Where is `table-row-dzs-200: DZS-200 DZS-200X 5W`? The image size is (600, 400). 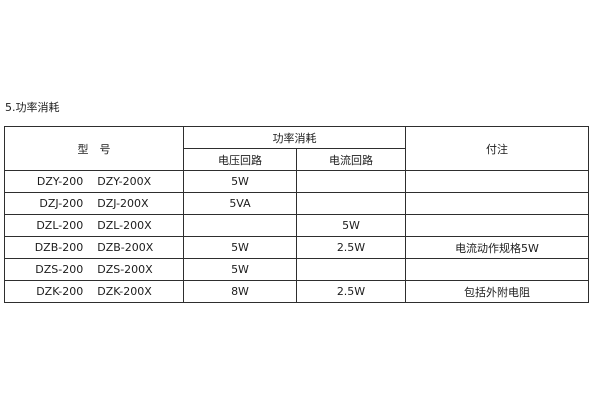
table-row-dzs-200: DZS-200 DZS-200X 5W is located at coordinates (296, 269).